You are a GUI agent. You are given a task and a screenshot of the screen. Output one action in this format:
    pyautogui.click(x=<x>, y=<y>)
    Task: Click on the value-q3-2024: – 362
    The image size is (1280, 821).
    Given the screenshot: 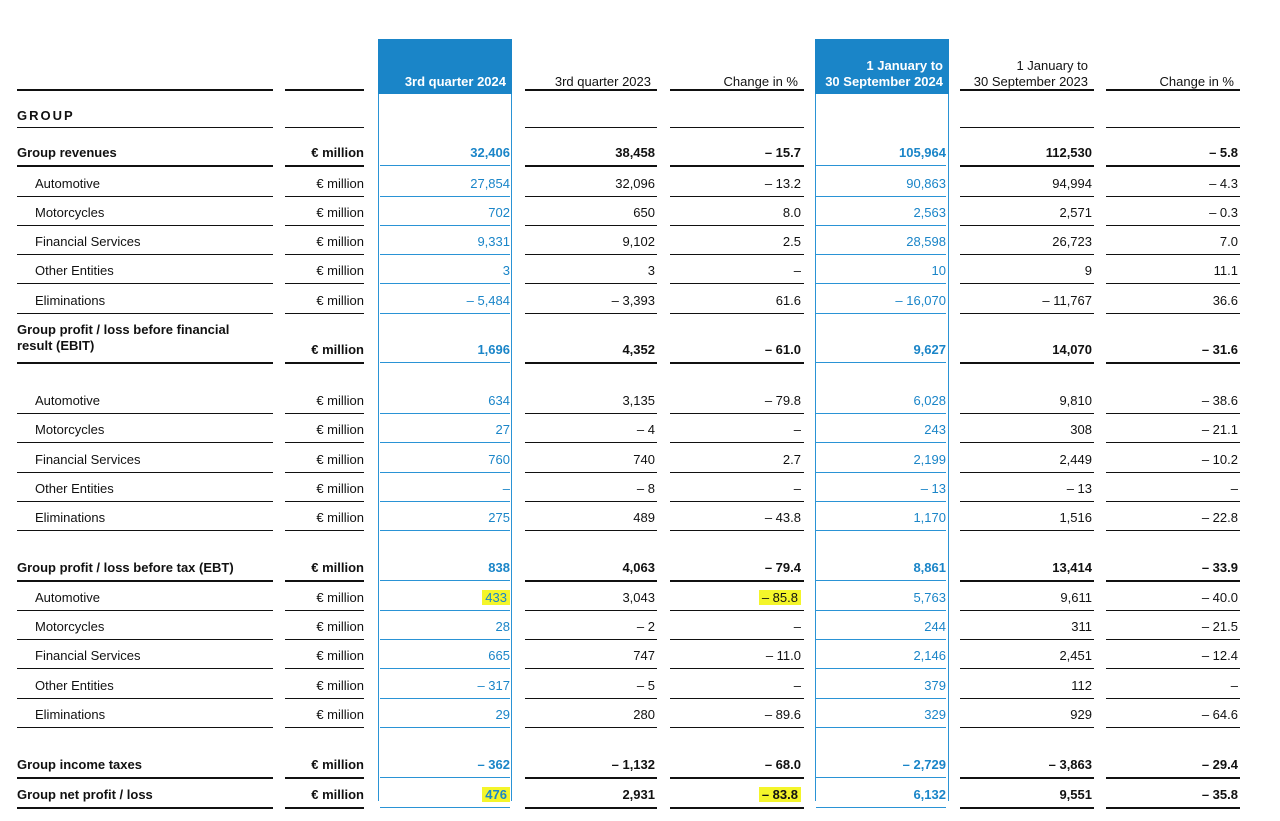 What is the action you would take?
    pyautogui.click(x=445, y=765)
    